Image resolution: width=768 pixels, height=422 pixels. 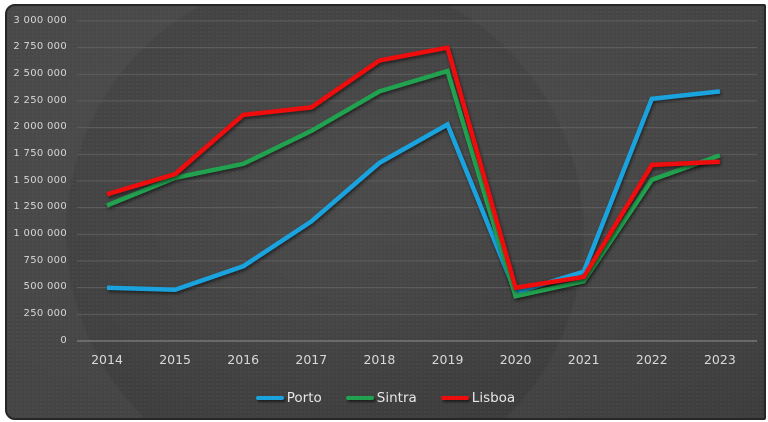 What do you see at coordinates (493, 398) in the screenshot?
I see `legend-label: Lisboa` at bounding box center [493, 398].